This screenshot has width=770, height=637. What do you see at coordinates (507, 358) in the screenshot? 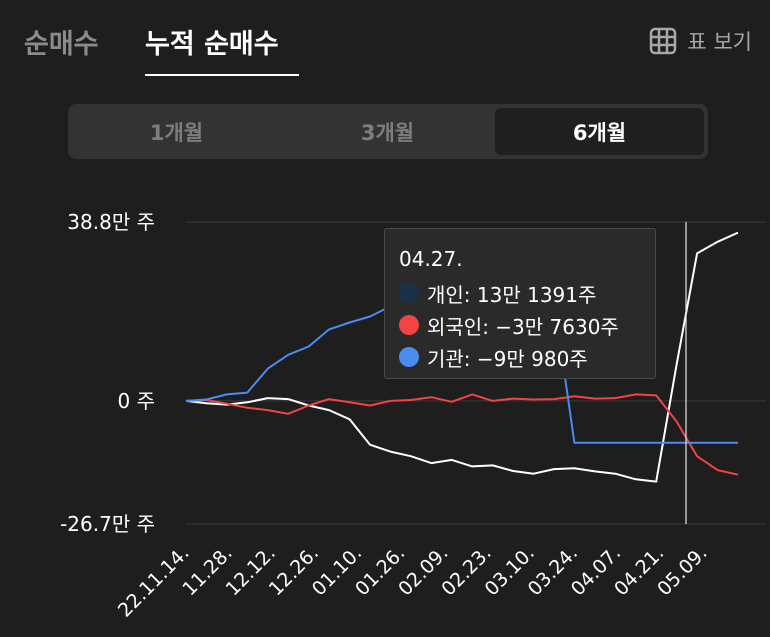
I see `tooltip-institution-value: 기관: −9만 980주` at bounding box center [507, 358].